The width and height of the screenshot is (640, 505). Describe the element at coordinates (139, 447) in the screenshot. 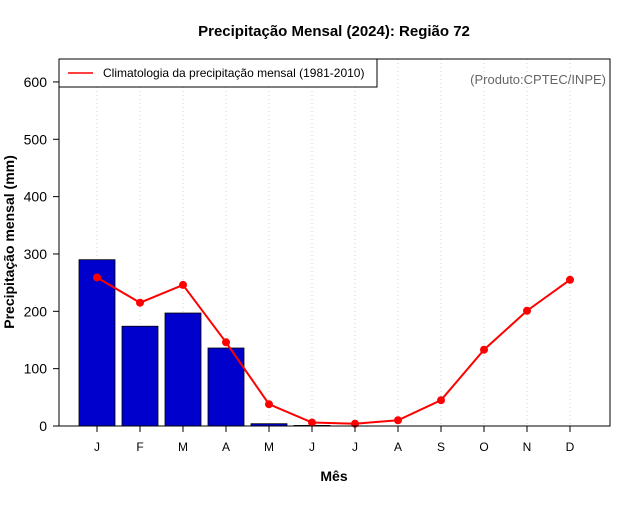

I see `x-tick-label-2: F` at that location.